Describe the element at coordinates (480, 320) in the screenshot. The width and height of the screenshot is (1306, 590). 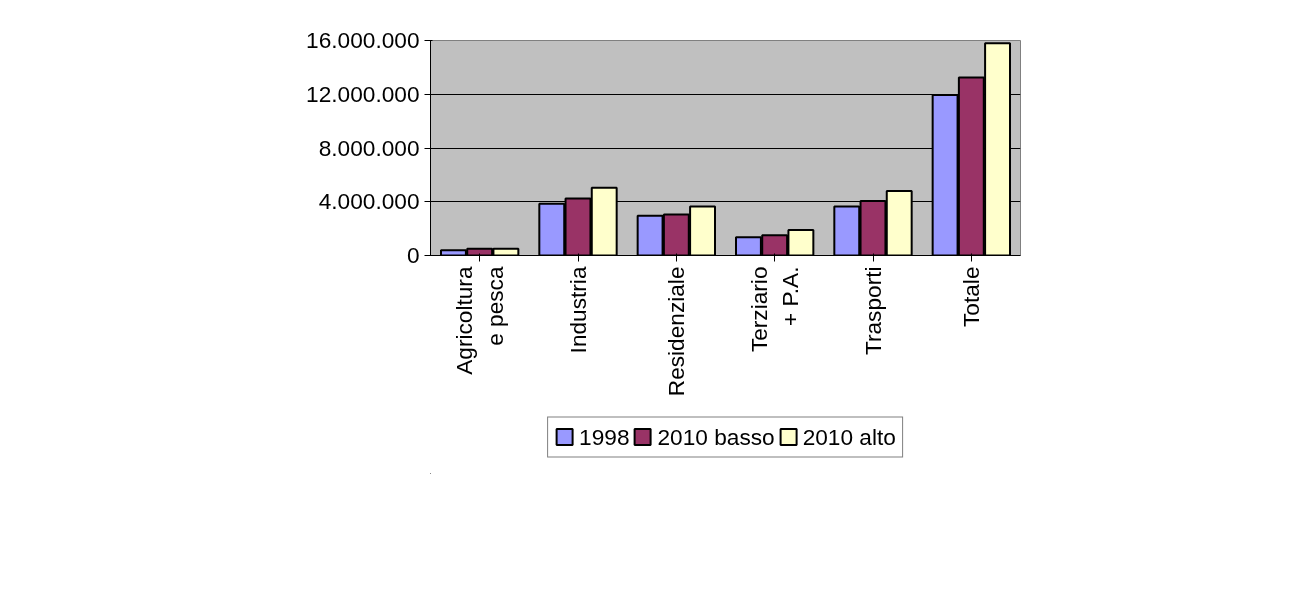
I see `x-tick-label: Agricoltura e pesca` at that location.